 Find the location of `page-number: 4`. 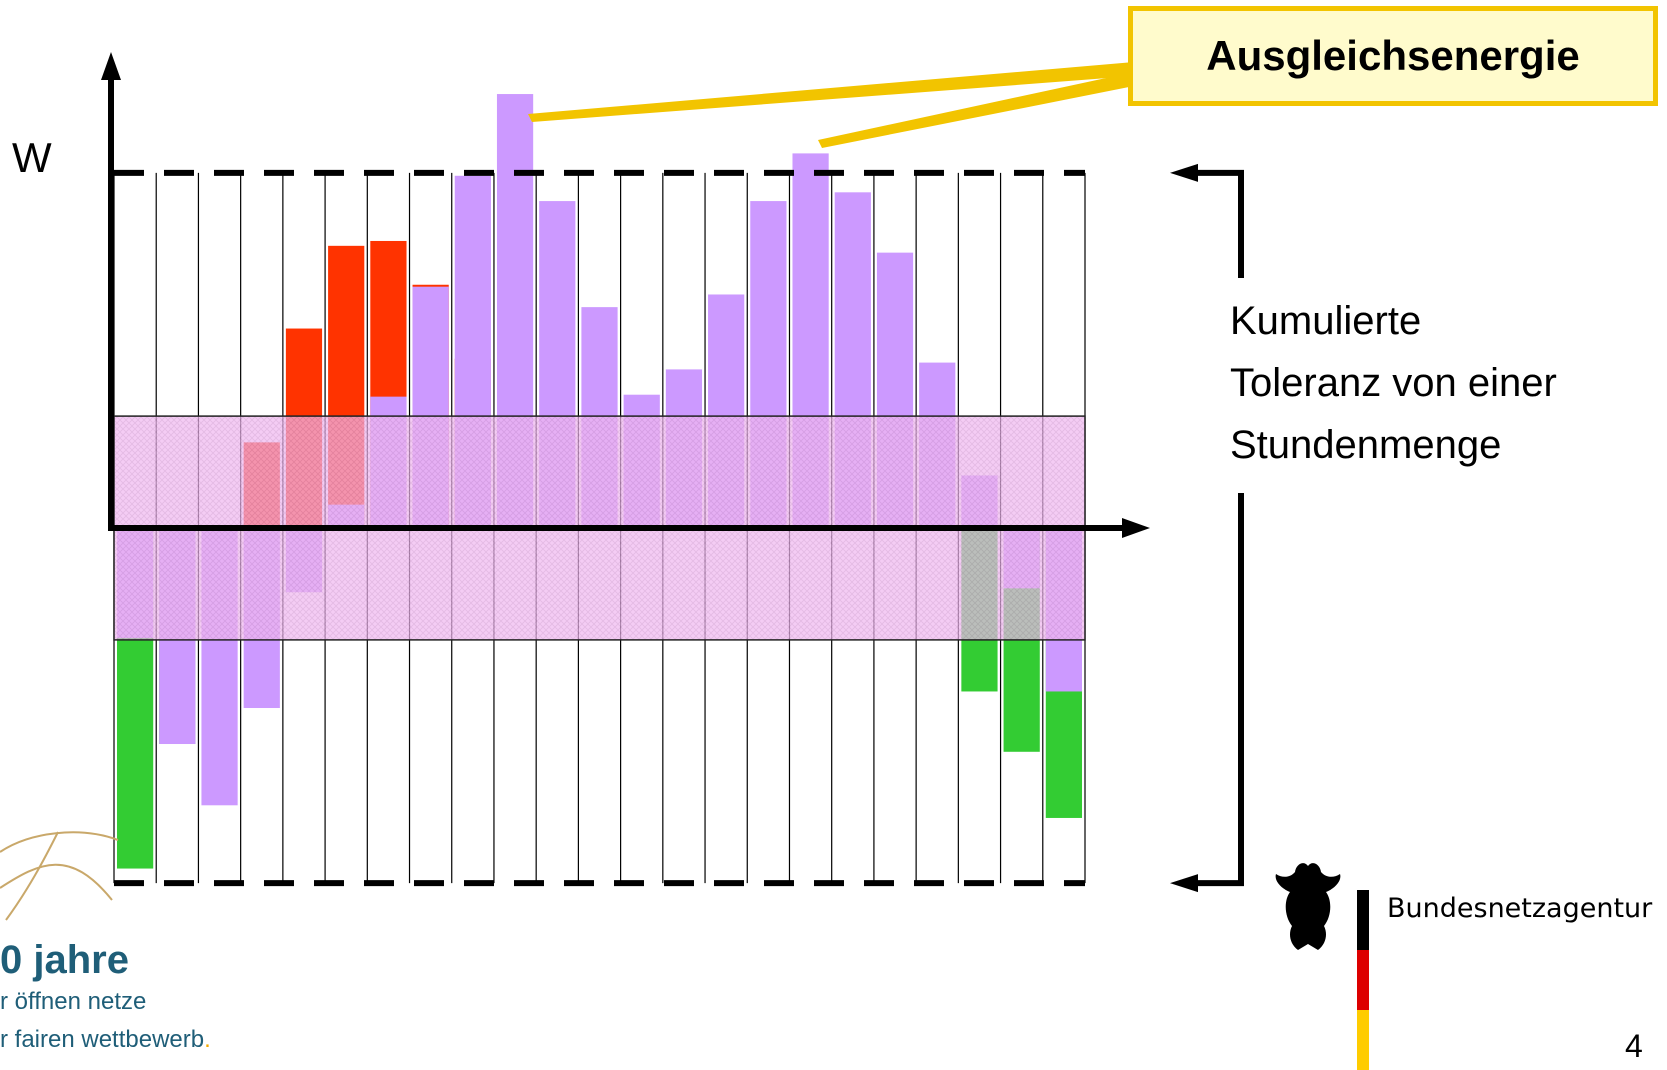

page-number: 4 is located at coordinates (1634, 1046).